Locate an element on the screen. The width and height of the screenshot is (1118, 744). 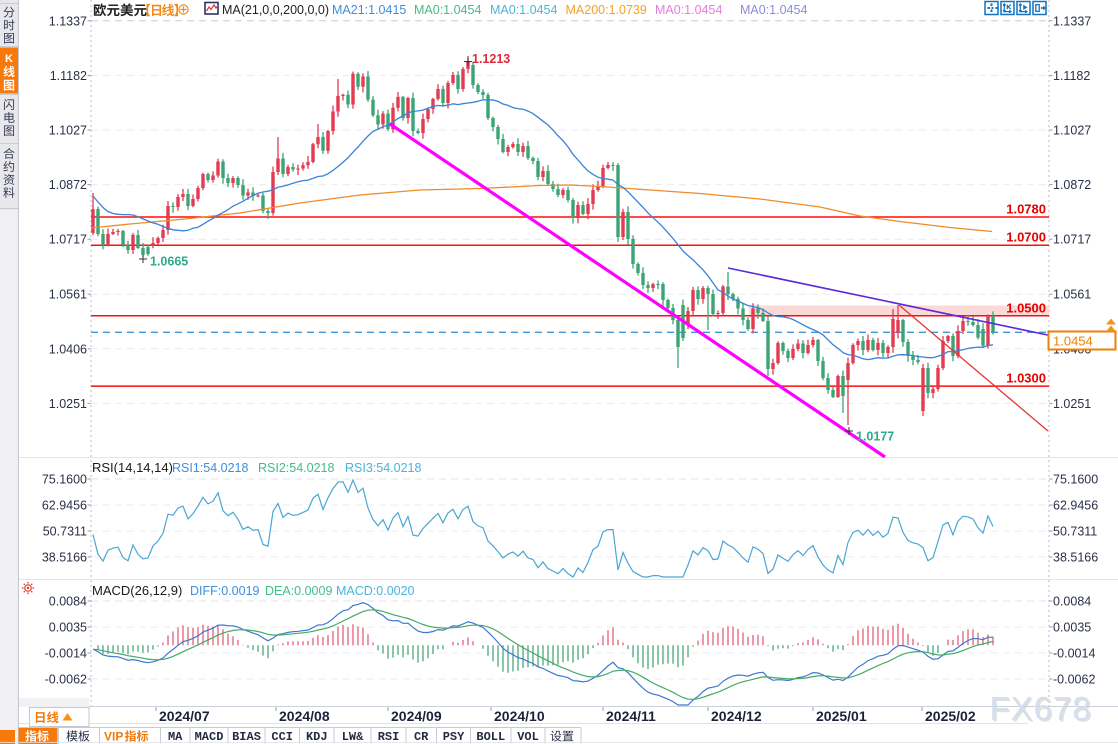
svg-text: 1.0665 is located at coordinates (169, 262).